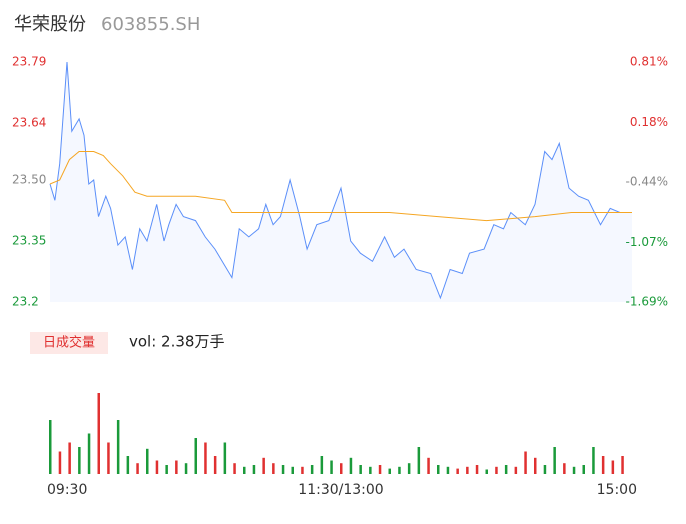 This screenshot has height=524, width=686. Describe the element at coordinates (649, 122) in the screenshot. I see `y2-tick-label: 0.18%` at that location.